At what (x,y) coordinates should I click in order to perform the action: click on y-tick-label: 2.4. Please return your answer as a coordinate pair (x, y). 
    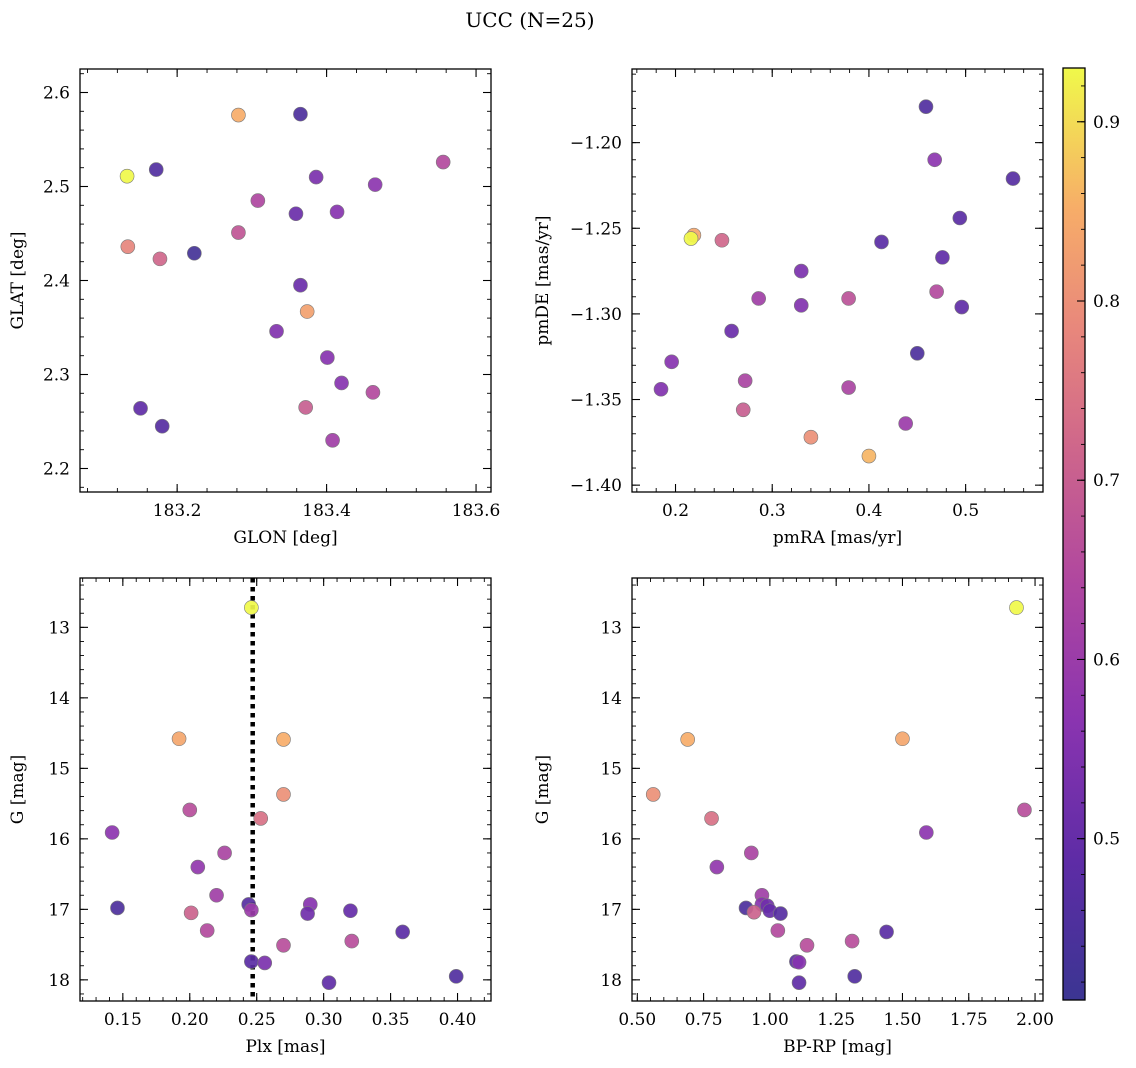
    Looking at the image, I should click on (56, 282).